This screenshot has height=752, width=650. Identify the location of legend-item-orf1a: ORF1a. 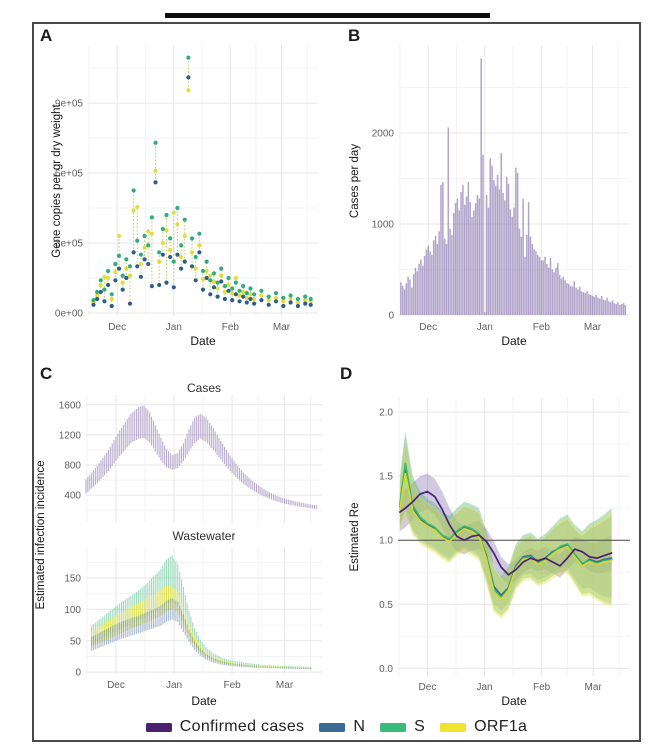
(483, 727).